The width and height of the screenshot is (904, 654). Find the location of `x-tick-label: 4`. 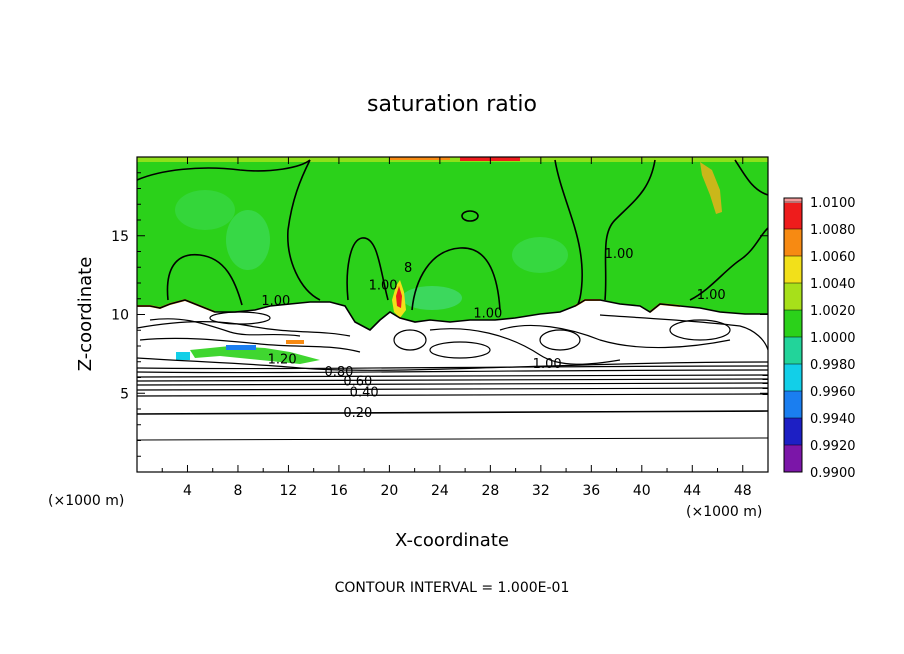

x-tick-label: 4 is located at coordinates (187, 491).